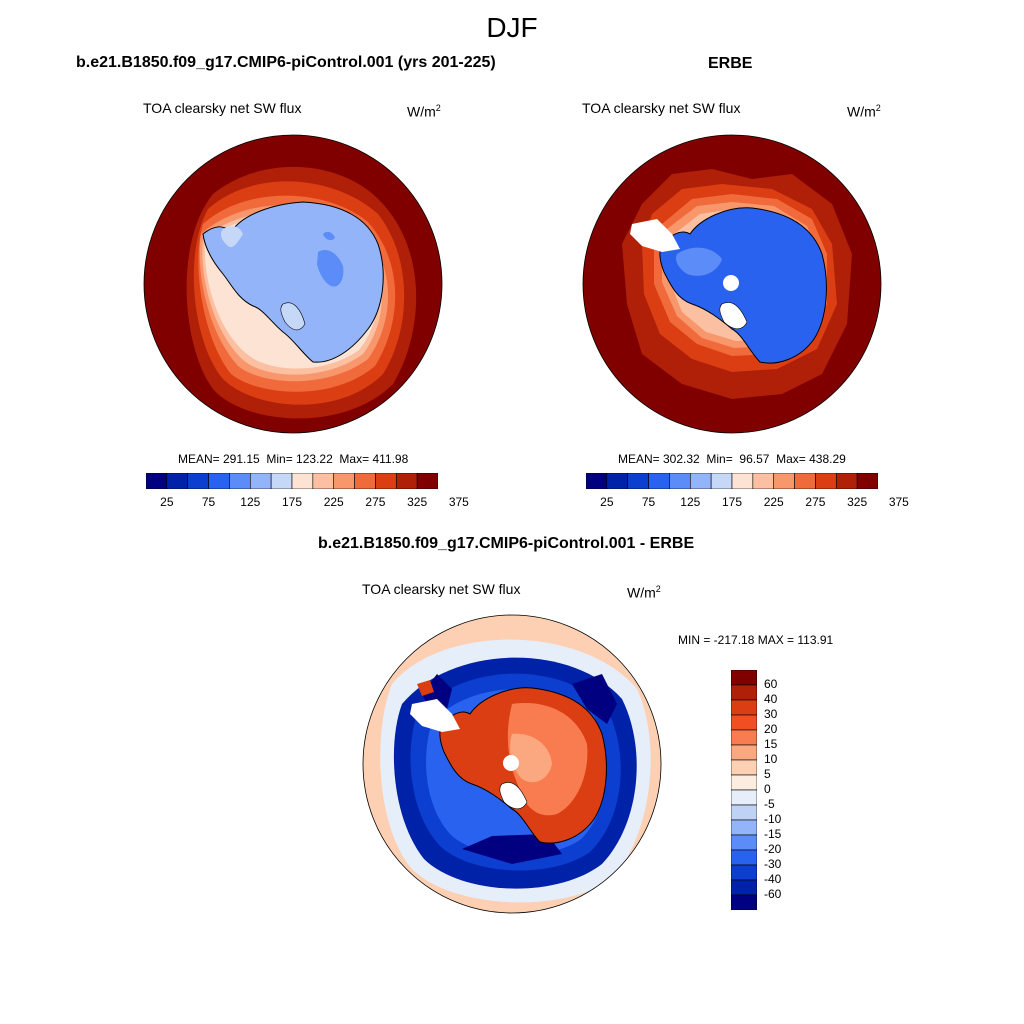 The width and height of the screenshot is (1024, 1024). Describe the element at coordinates (747, 503) in the screenshot. I see `obs-colorbar-labels: 25 75 125 175 225 275 325 375` at that location.